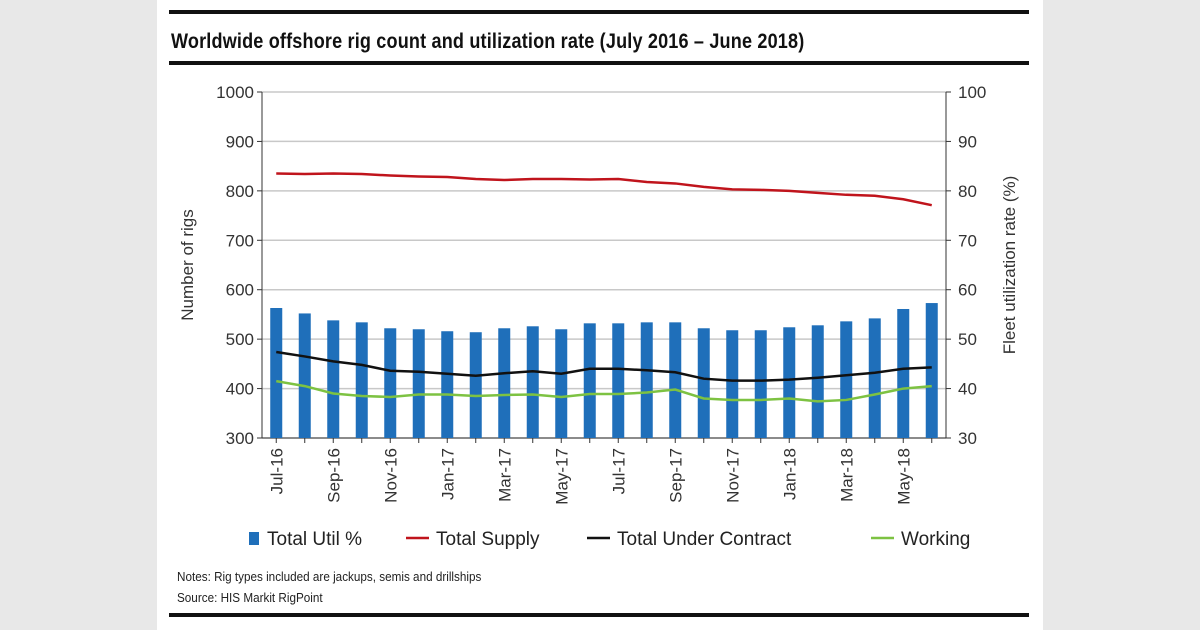  Describe the element at coordinates (314, 539) in the screenshot. I see `legend-label: Total Util %` at that location.